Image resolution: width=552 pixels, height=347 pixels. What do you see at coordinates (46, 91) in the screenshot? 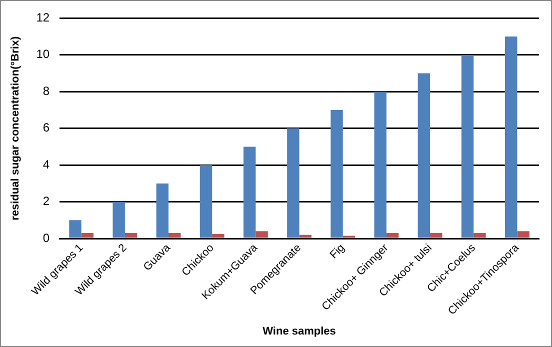
I see `y-tick-label: 8` at bounding box center [46, 91].